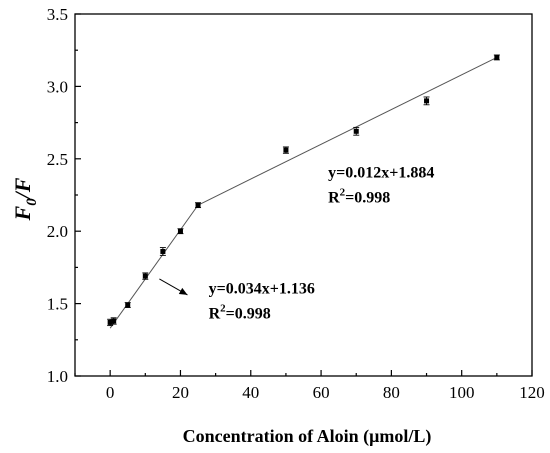  Describe the element at coordinates (57, 86) in the screenshot. I see `y-tick-label: 3.0` at that location.